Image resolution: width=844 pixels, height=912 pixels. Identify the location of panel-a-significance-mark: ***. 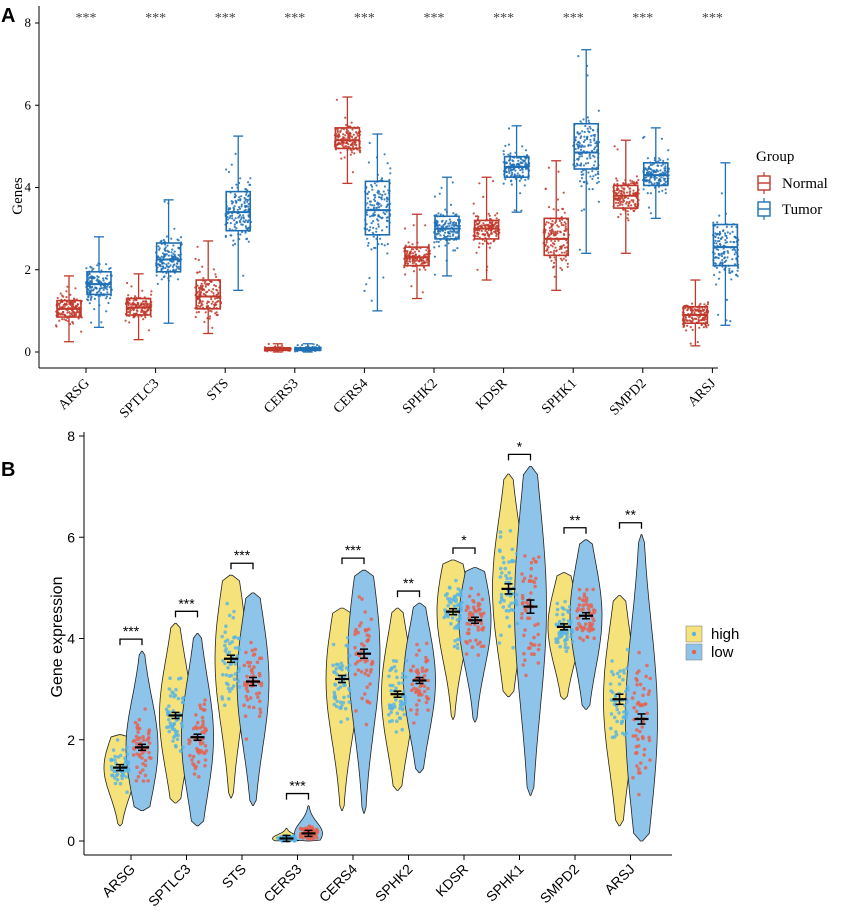
(434, 18).